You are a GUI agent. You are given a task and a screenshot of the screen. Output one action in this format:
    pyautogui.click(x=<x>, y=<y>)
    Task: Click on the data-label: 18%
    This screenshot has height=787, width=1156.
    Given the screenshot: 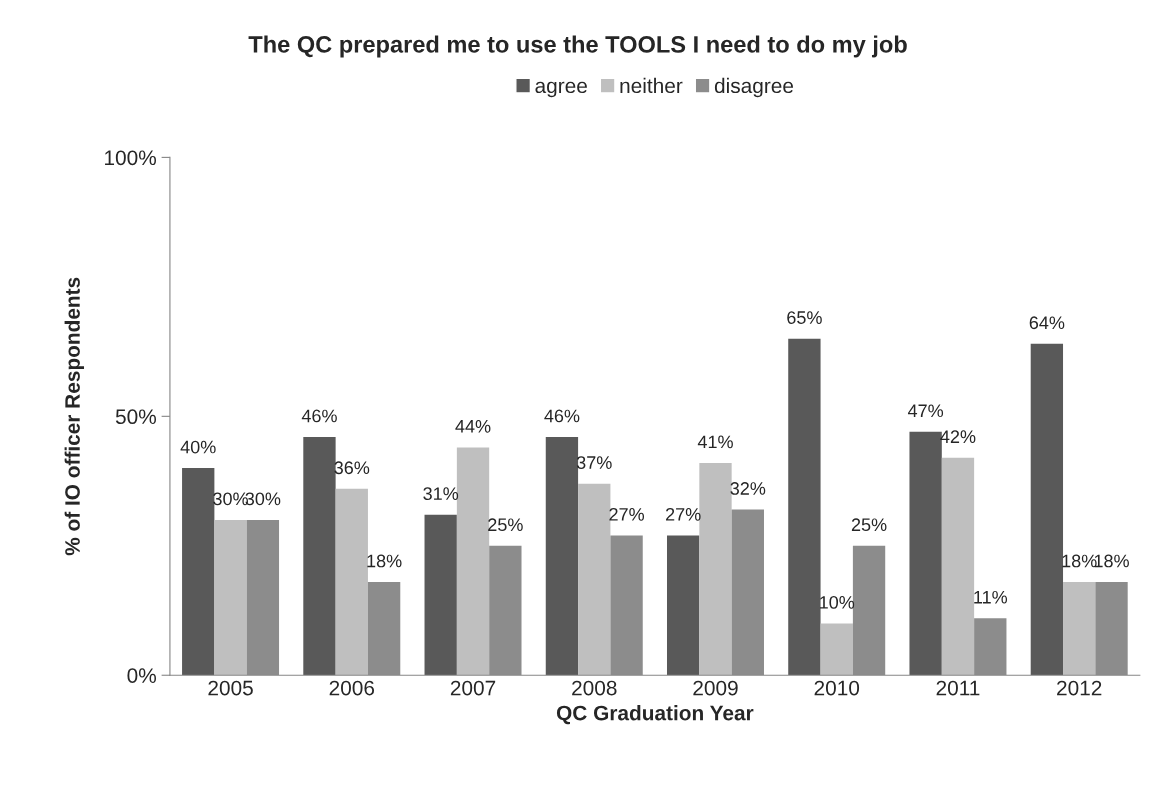 What is the action you would take?
    pyautogui.click(x=384, y=561)
    